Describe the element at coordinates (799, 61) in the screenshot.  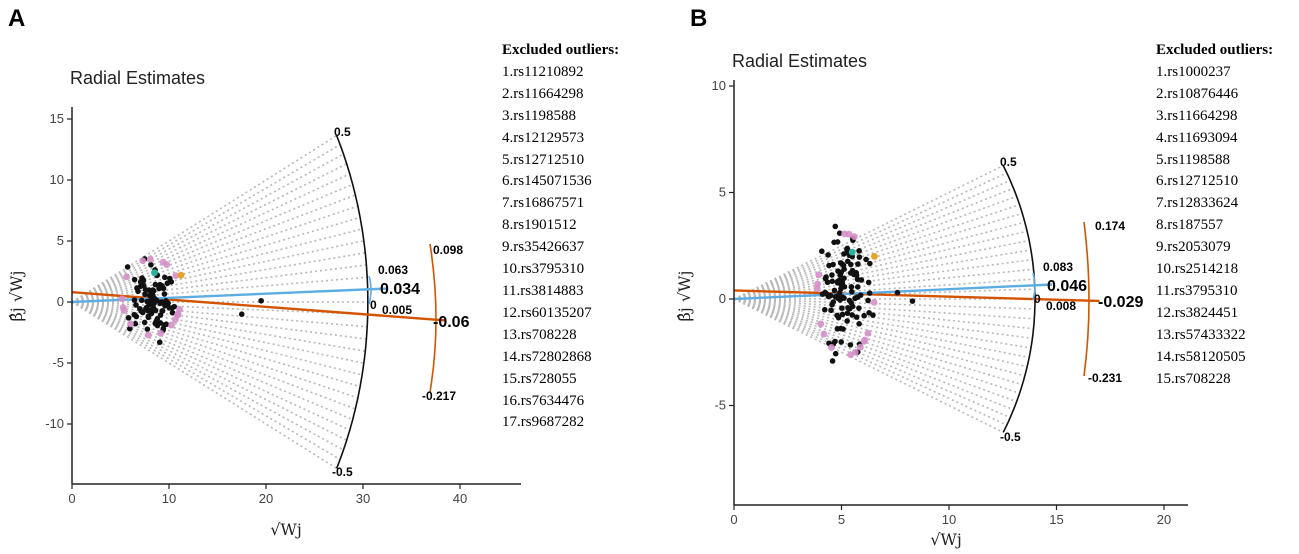
I see `plot-title-b: Radial Estimates` at that location.